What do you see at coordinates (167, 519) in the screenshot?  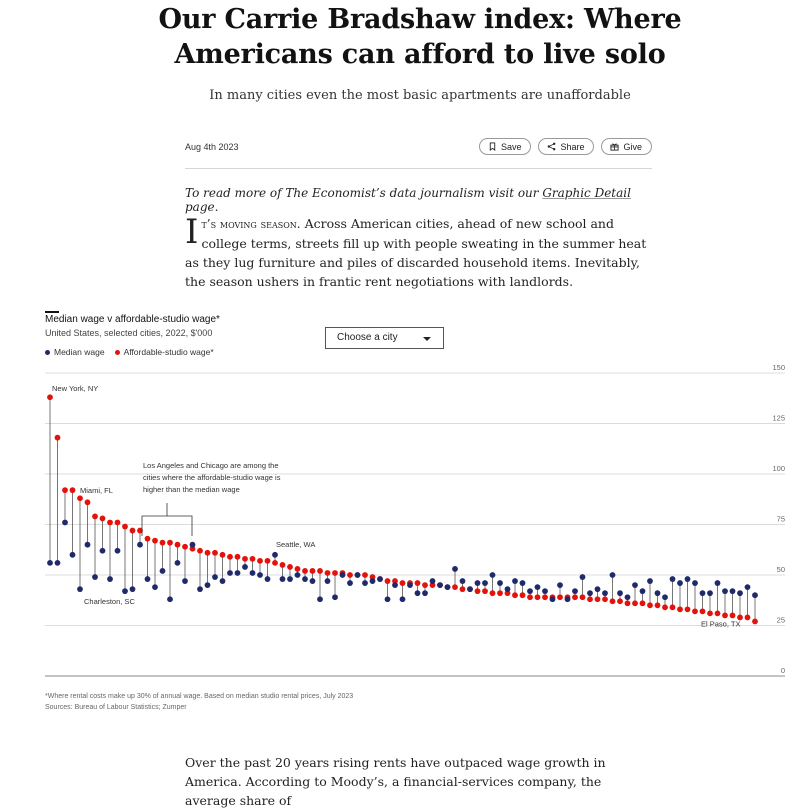 I see `annotation-bracket` at bounding box center [167, 519].